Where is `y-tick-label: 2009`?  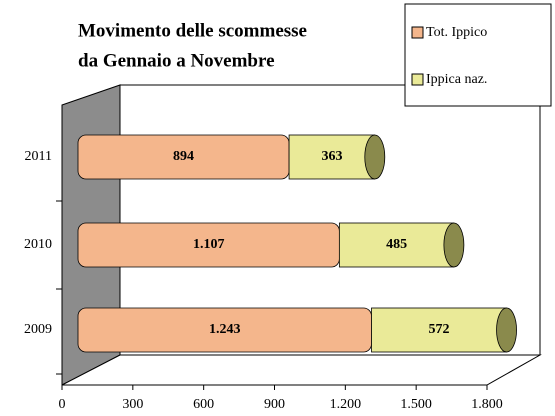 y-tick-label: 2009 is located at coordinates (38, 329).